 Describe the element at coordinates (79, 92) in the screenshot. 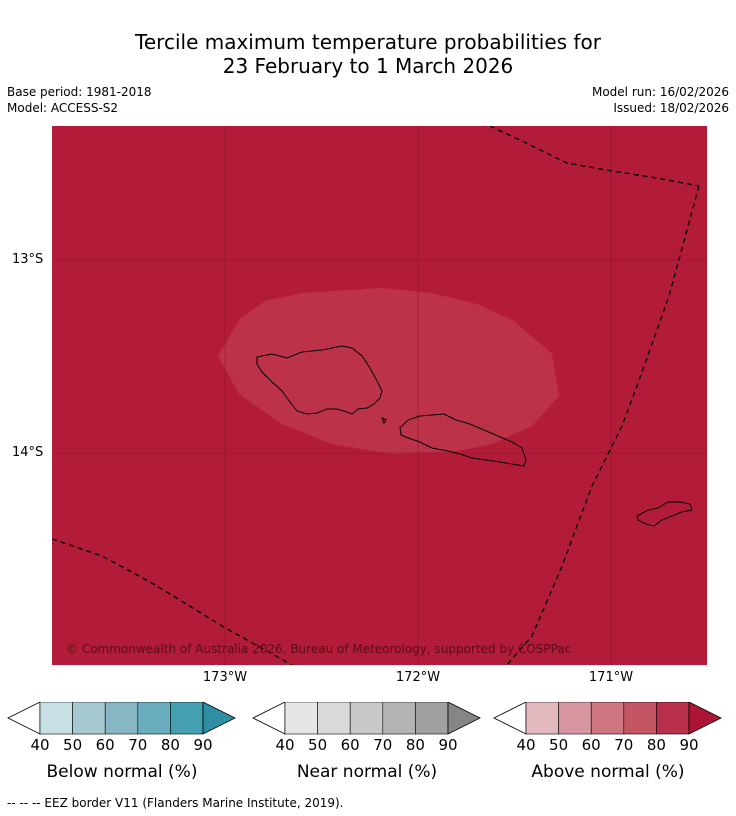

I see `base-period: Base period: 1981-2018` at that location.